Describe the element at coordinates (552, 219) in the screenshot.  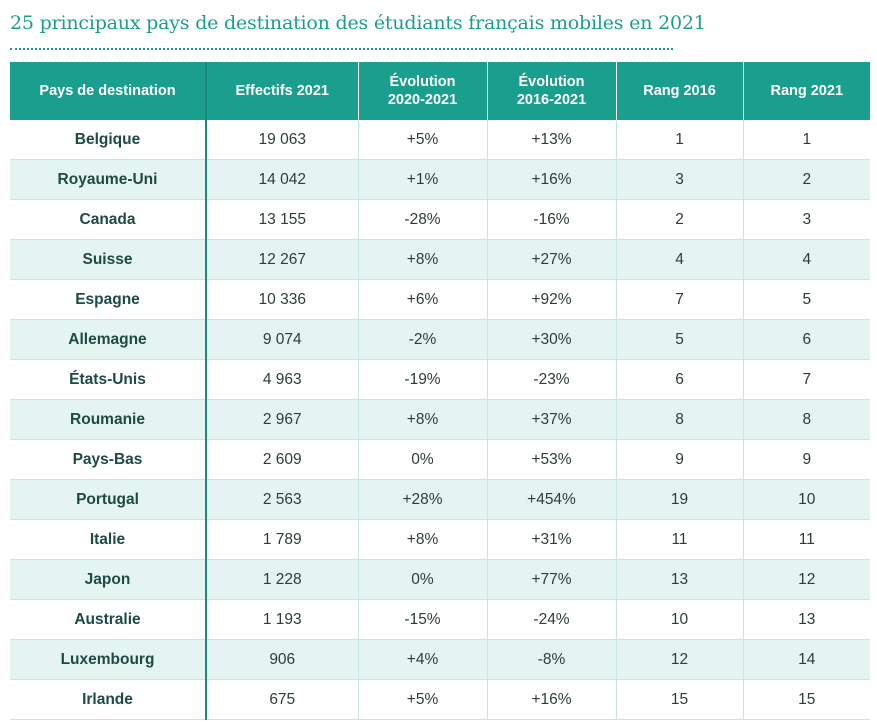
I see `table-cell: -16%` at that location.